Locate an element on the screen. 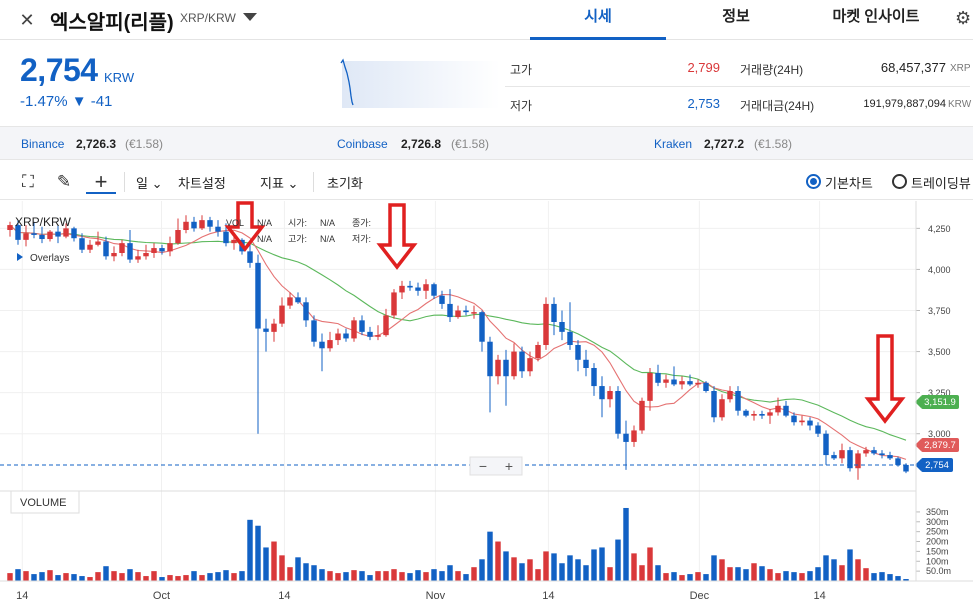  exchange-name: Kraken is located at coordinates (673, 144).